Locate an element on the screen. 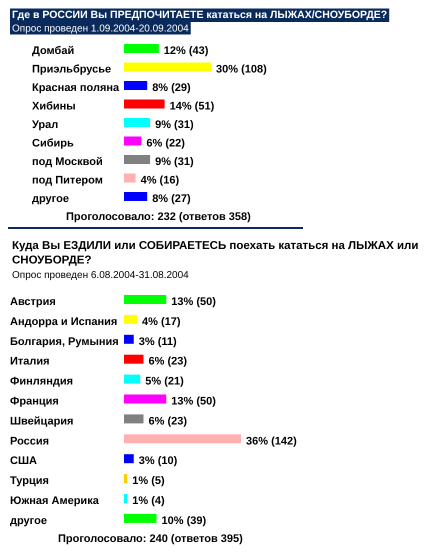 The width and height of the screenshot is (446, 552). y-tick-label: под Питером is located at coordinates (67, 180).